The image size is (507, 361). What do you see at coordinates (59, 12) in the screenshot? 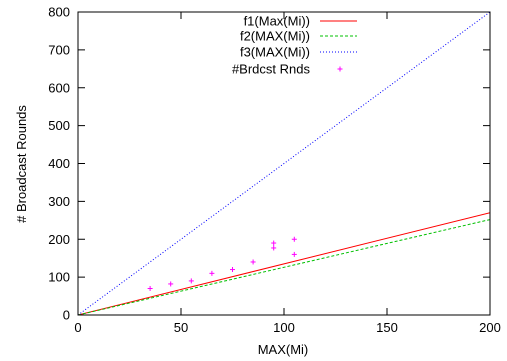
I see `y-tick-label: 800` at bounding box center [59, 12].